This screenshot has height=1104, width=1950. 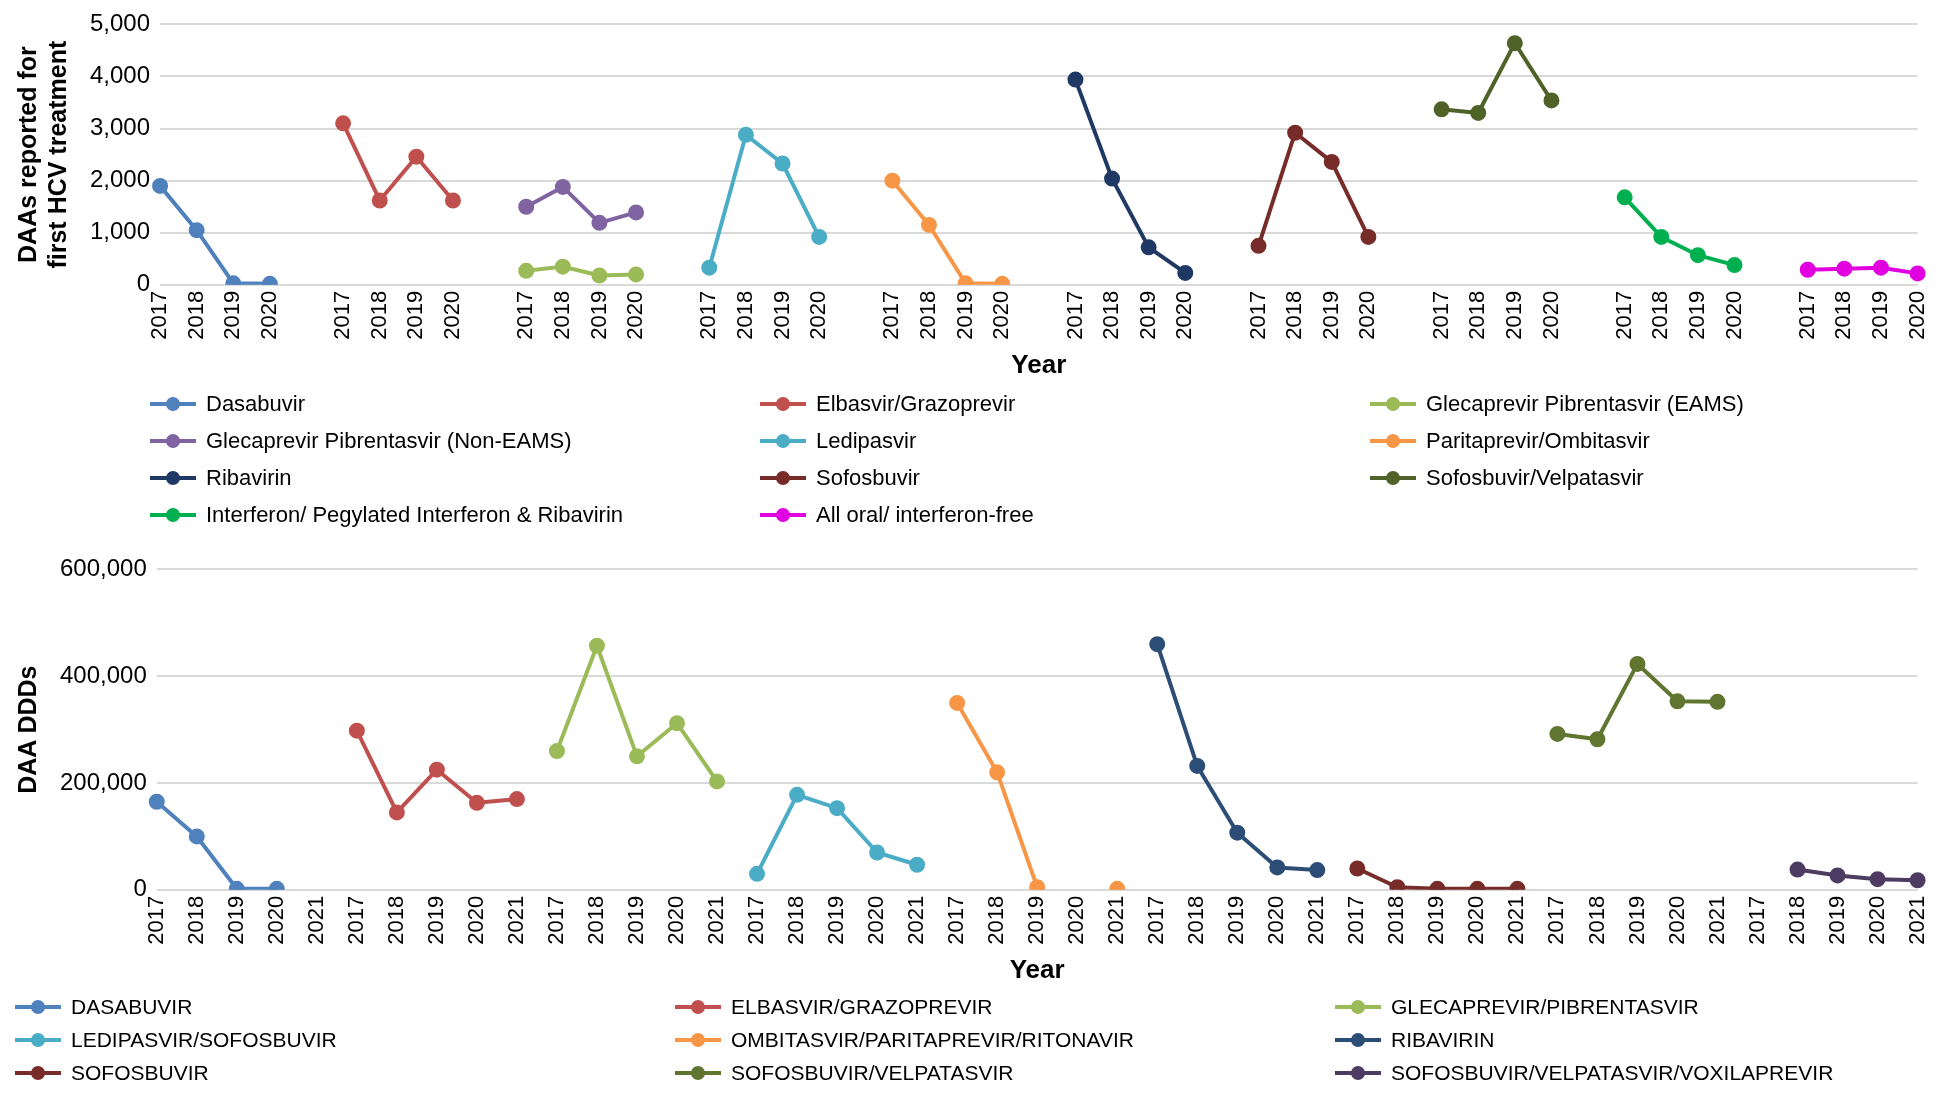 I want to click on legend-label: Ledipasvir, so click(x=866, y=440).